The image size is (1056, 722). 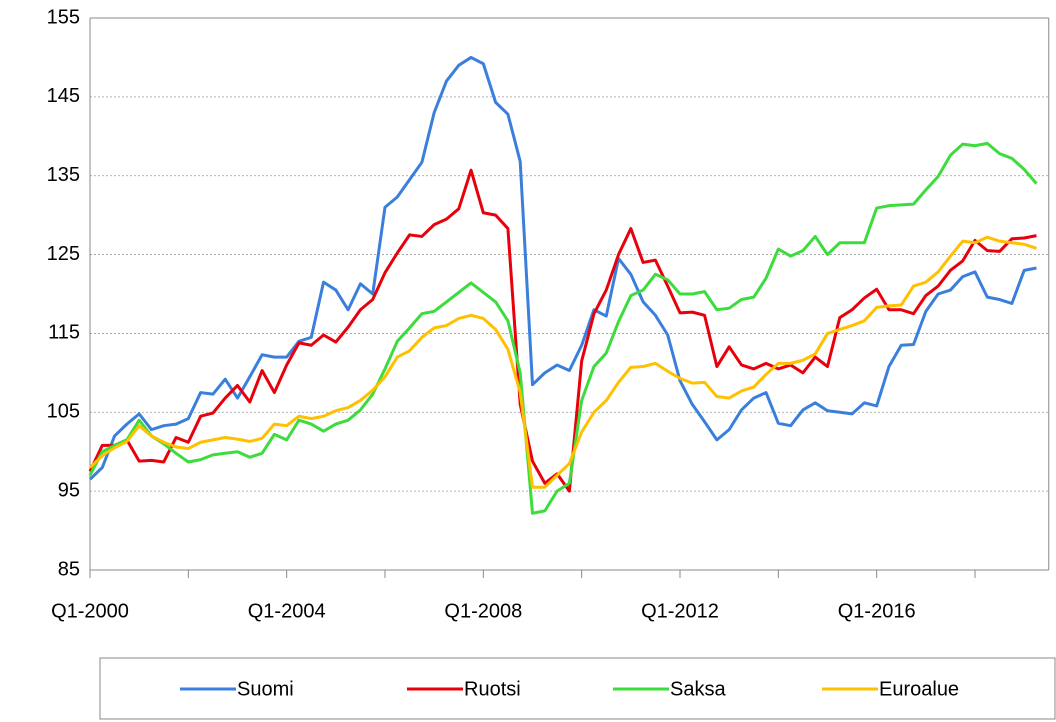 I want to click on x-tick-label: Q1-2012, so click(x=680, y=611).